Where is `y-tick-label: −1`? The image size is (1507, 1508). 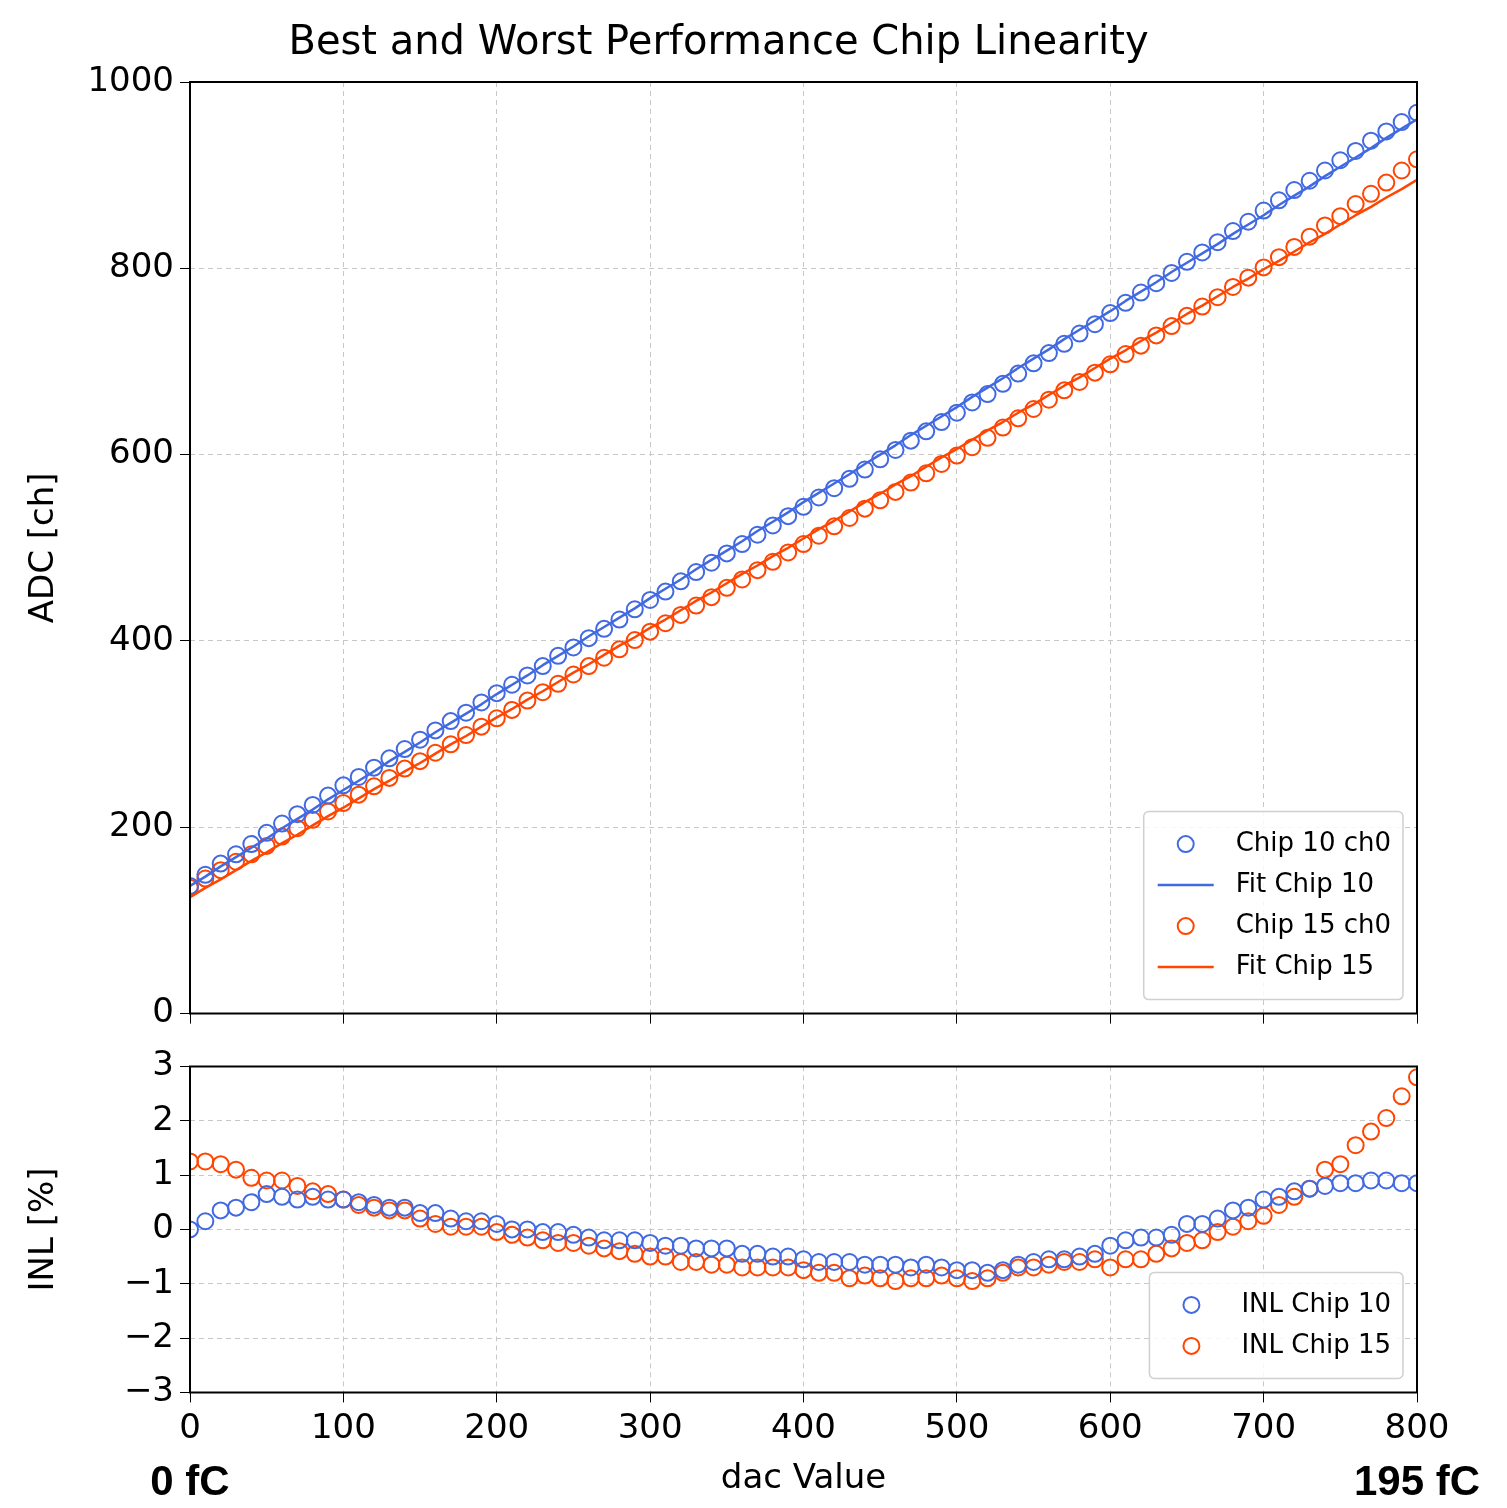
y-tick-label: −1 is located at coordinates (148, 1280).